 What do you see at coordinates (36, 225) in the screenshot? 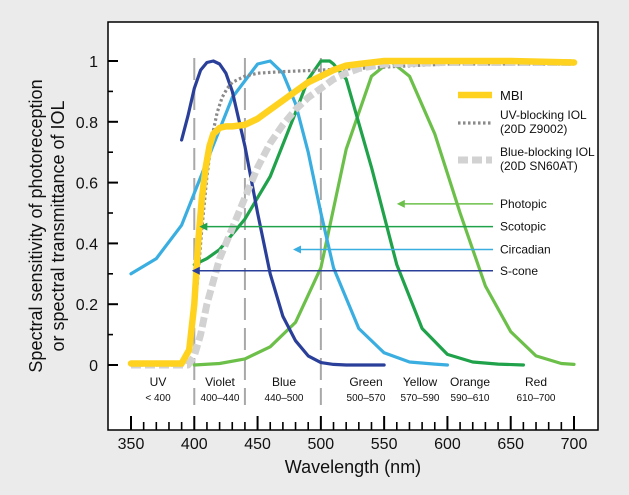
I see `y-axis-title-line1: Spectral sensitivity of photoreception` at bounding box center [36, 225].